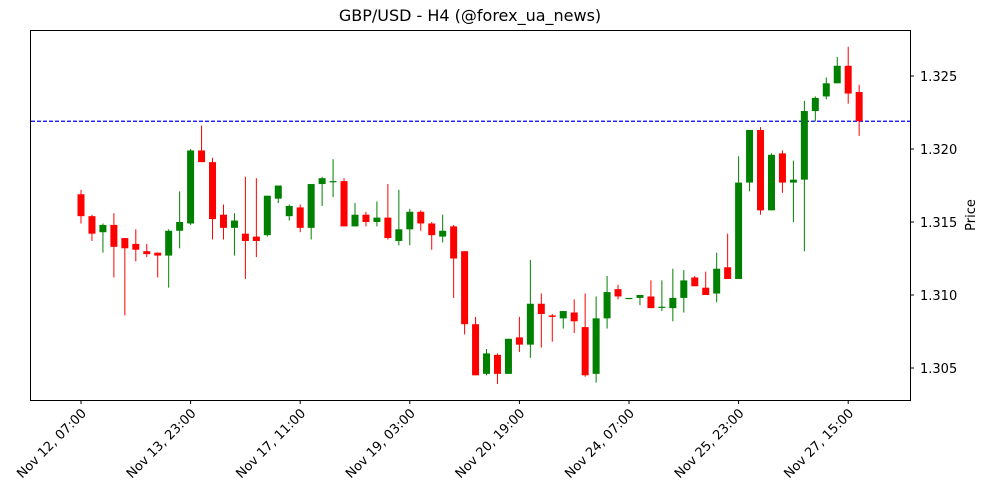 The width and height of the screenshot is (1000, 500). Describe the element at coordinates (938, 223) in the screenshot. I see `y-tick-label: 1.315` at that location.